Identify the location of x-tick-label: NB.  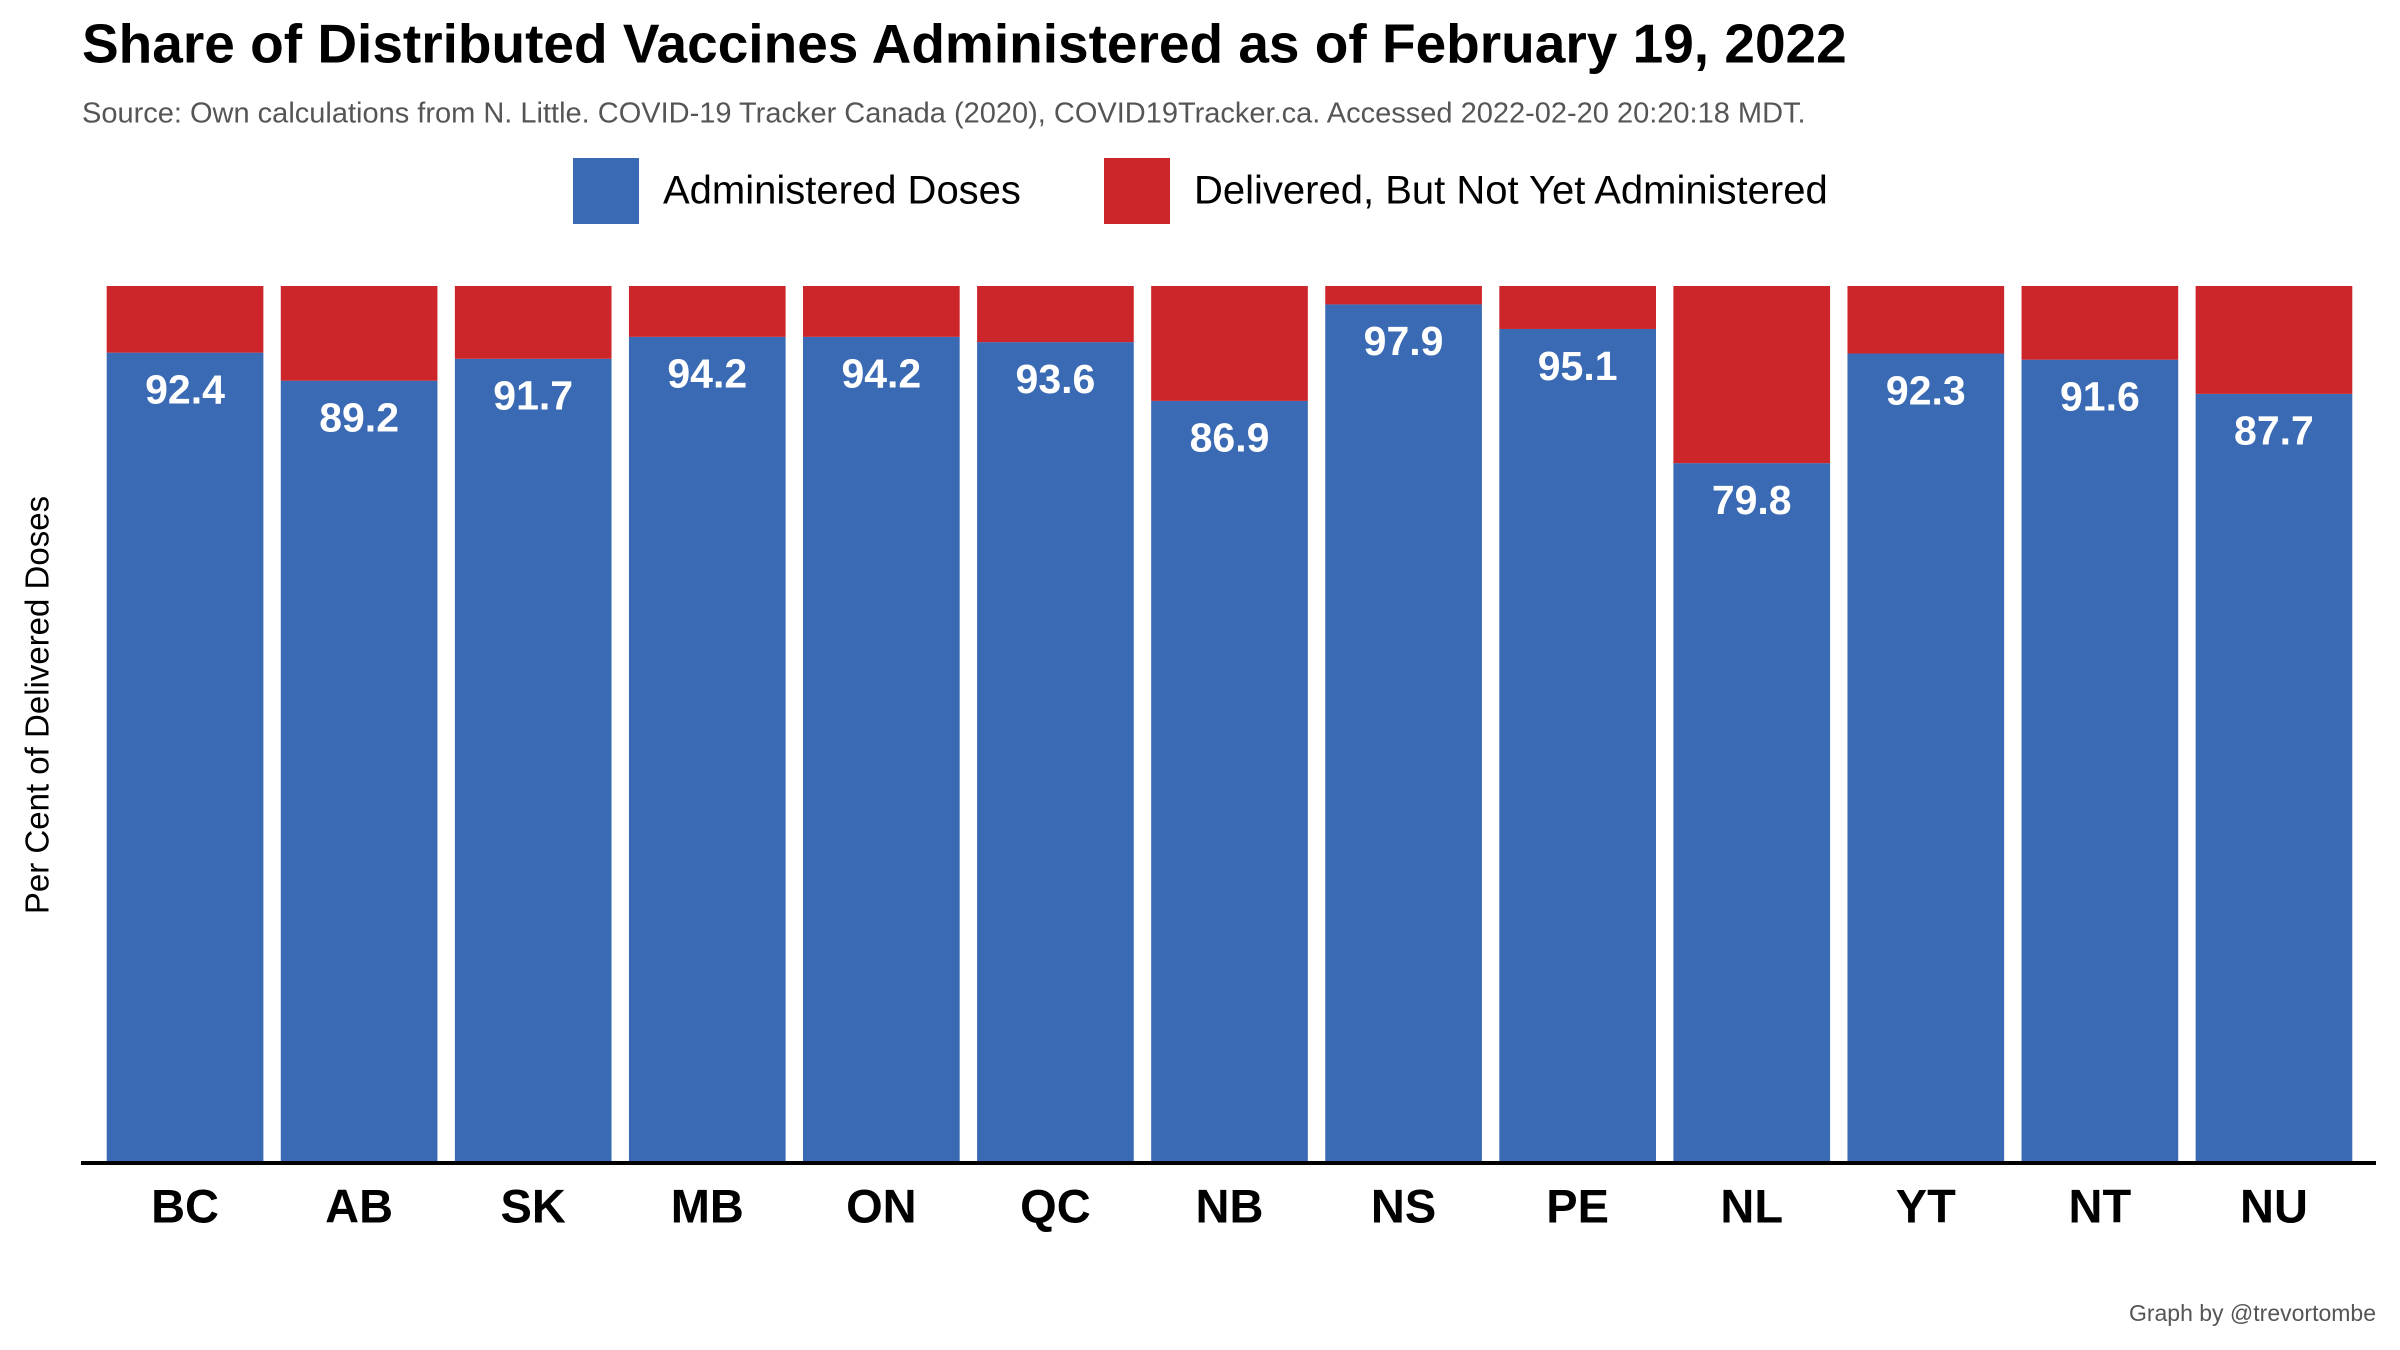
(1230, 1205).